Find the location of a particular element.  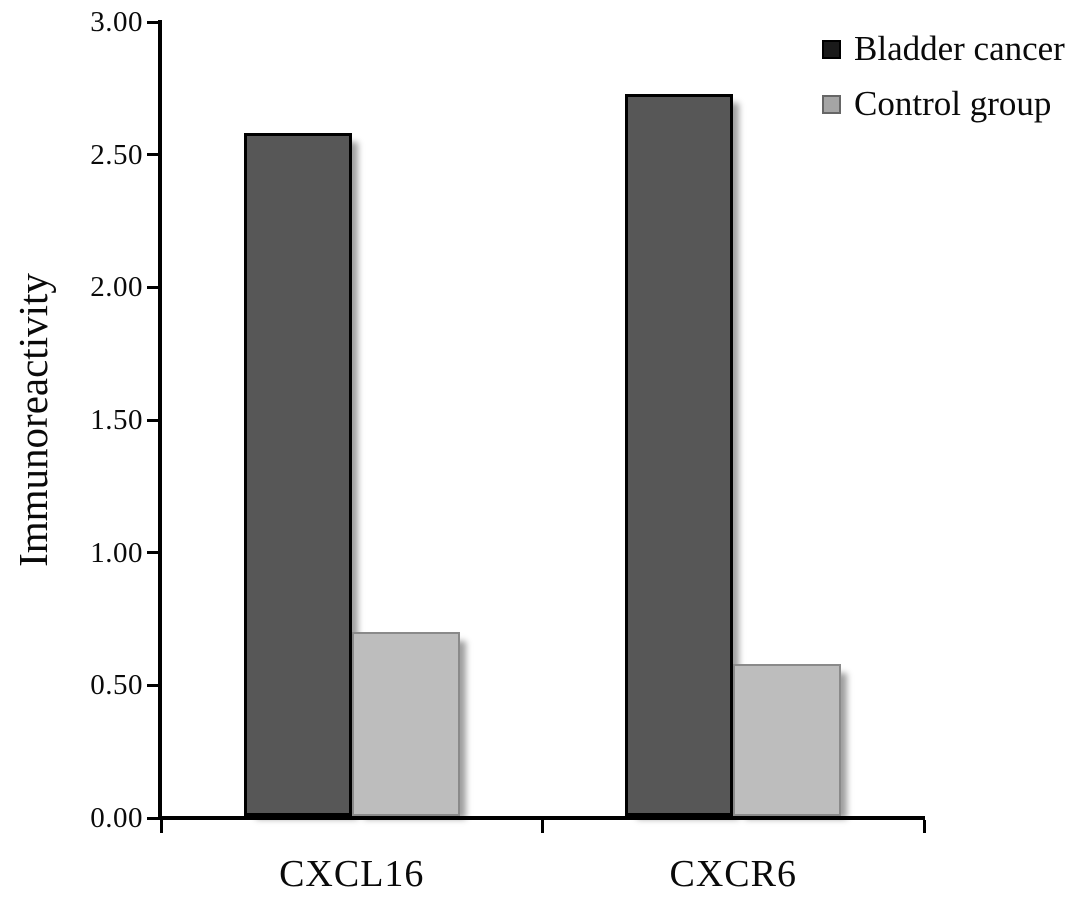

legend-label-control-group: Control group is located at coordinates (953, 103).